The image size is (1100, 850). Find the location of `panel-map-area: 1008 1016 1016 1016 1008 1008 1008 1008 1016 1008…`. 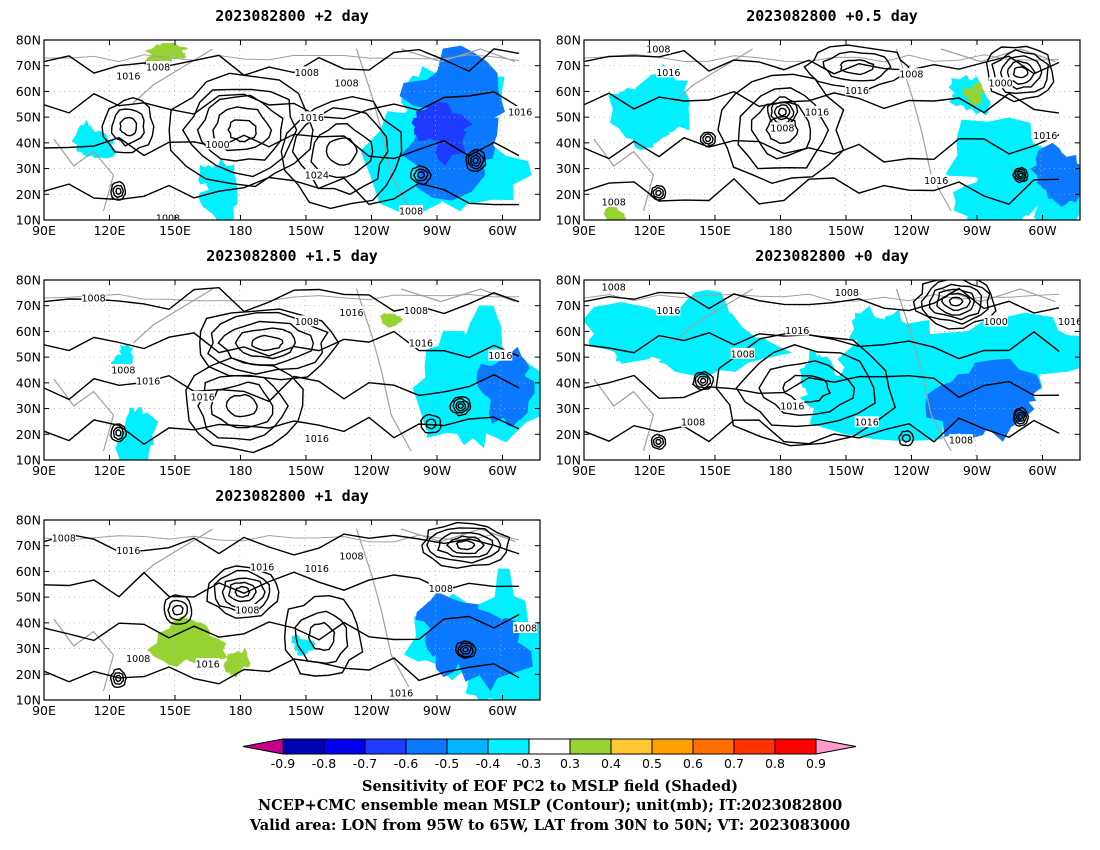

panel-map-area: 1008 1016 1016 1016 1008 1008 1008 1008 1016 1008… is located at coordinates (292, 610).